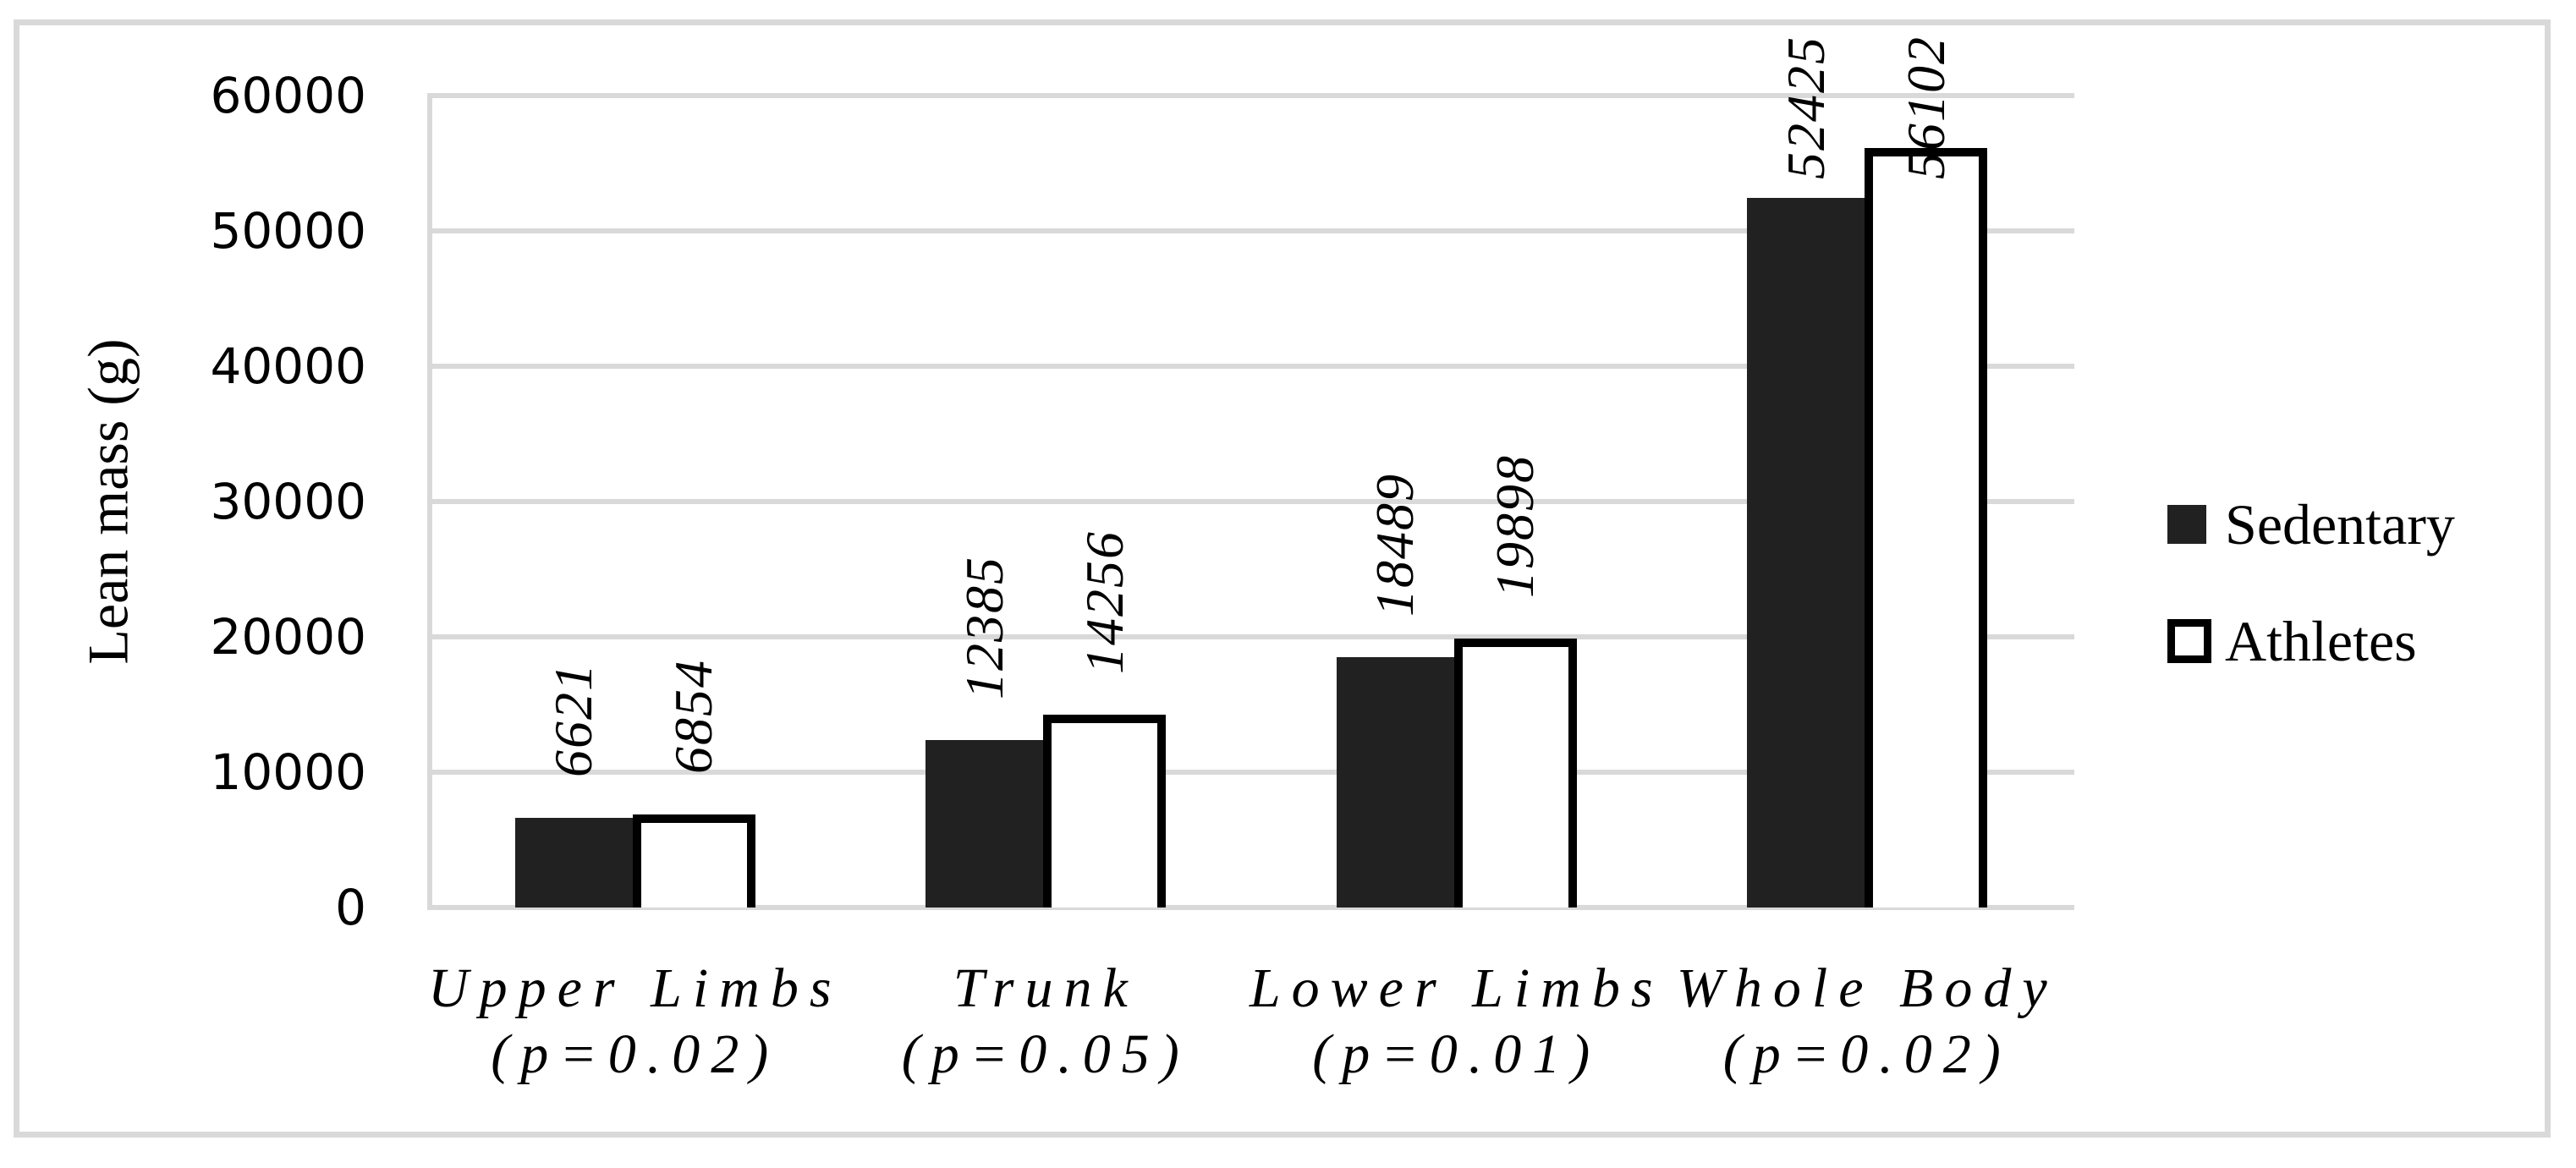  What do you see at coordinates (1926, 528) in the screenshot?
I see `bar-athletes-whole-body` at bounding box center [1926, 528].